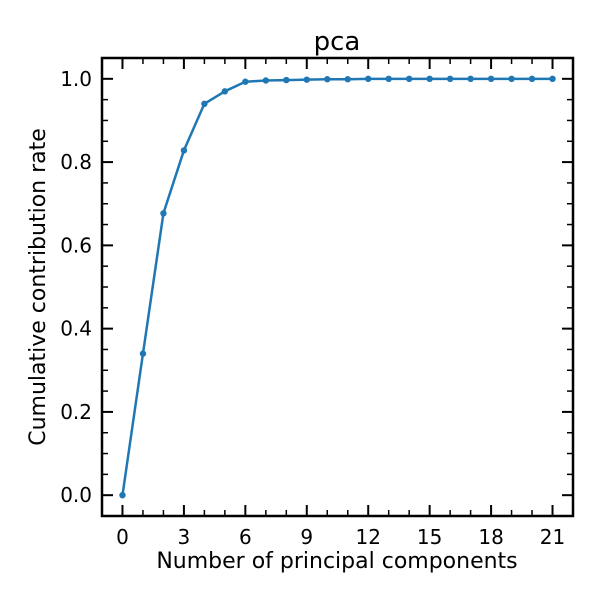 The image size is (600, 600). Describe the element at coordinates (245, 537) in the screenshot. I see `x-tick-label: 6` at that location.